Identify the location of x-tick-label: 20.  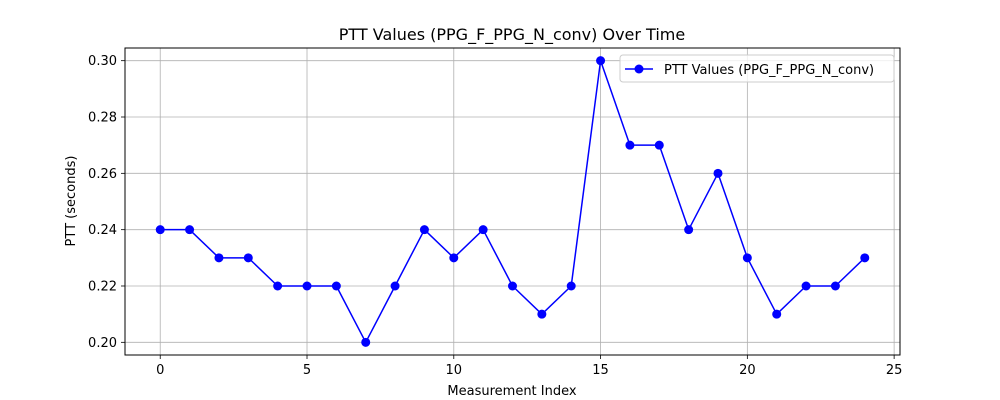
(747, 370).